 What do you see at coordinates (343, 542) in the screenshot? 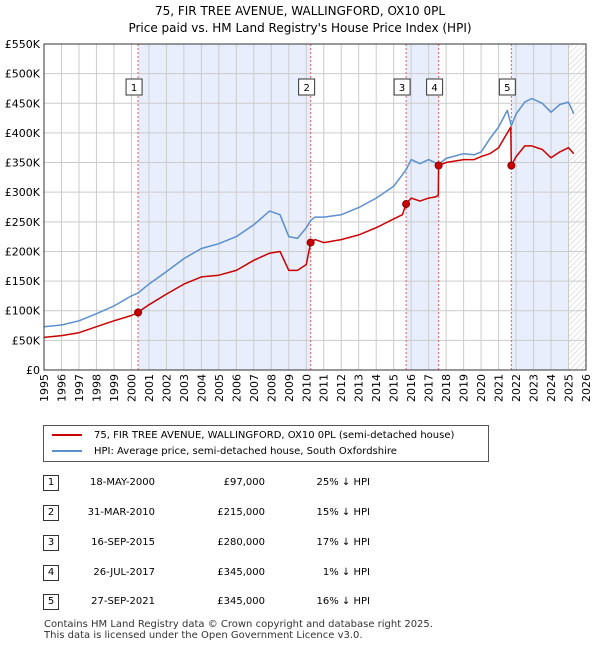
I see `sale-hpi-diff: 17% ↓ HPI` at bounding box center [343, 542].